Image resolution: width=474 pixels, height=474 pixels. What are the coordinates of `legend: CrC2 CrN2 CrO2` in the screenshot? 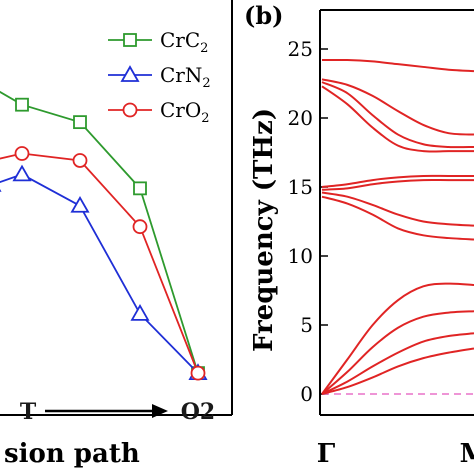 It's located at (159, 77).